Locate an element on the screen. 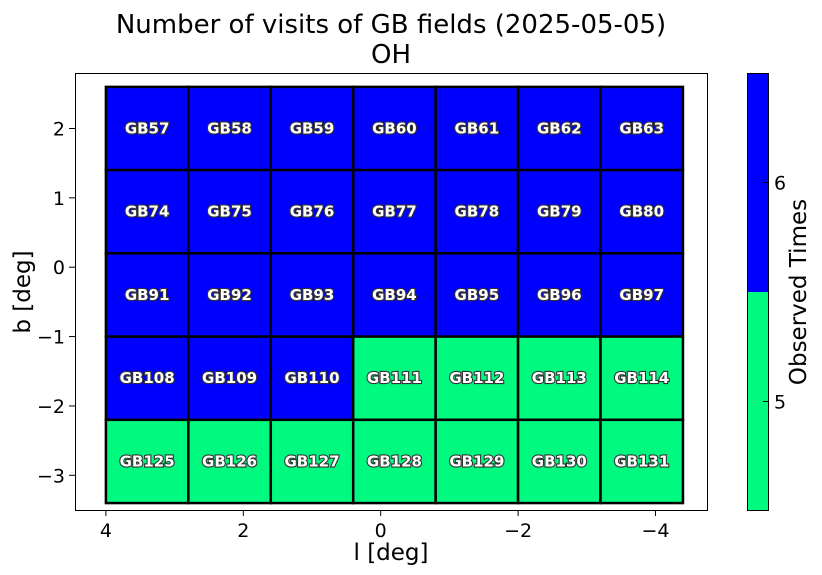 Image resolution: width=822 pixels, height=575 pixels. field-label-gb79: GB79 is located at coordinates (559, 212).